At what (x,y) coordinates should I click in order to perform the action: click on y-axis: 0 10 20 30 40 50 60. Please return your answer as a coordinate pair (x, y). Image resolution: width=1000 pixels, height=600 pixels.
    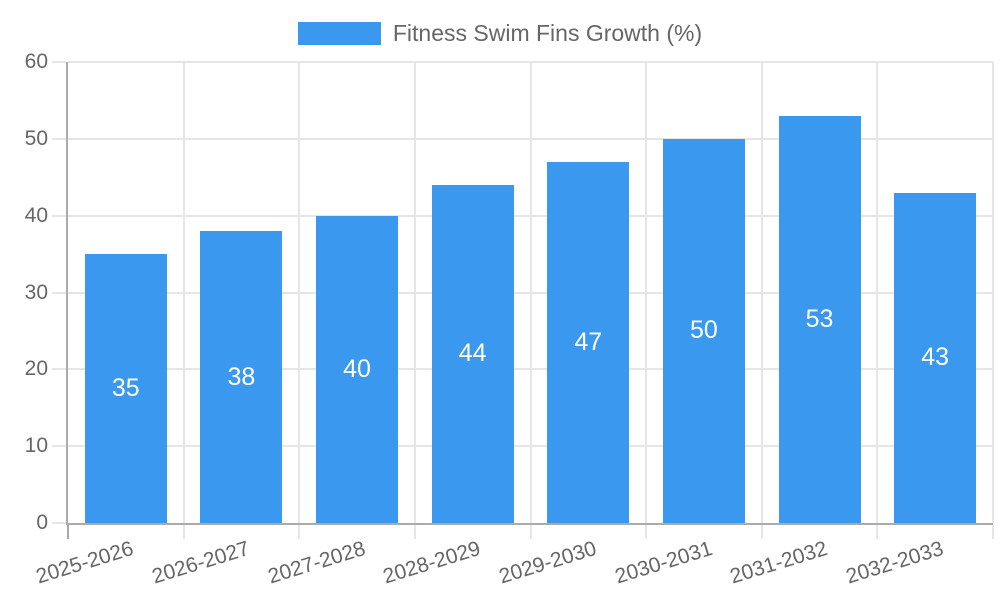
    Looking at the image, I should click on (24, 292).